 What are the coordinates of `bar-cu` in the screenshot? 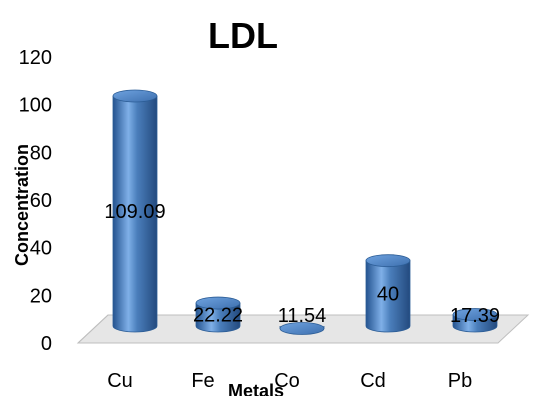 It's located at (135, 211).